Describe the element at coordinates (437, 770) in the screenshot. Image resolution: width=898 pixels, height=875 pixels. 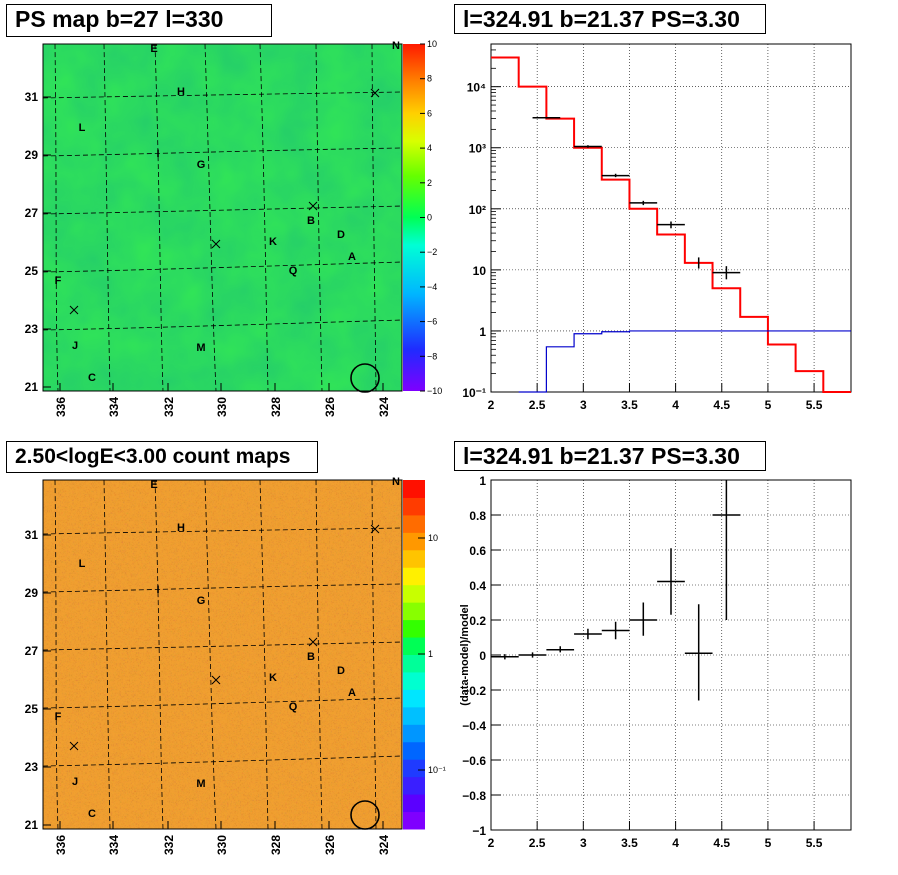
I see `count-colorbar-tick-2: 10⁻¹` at that location.